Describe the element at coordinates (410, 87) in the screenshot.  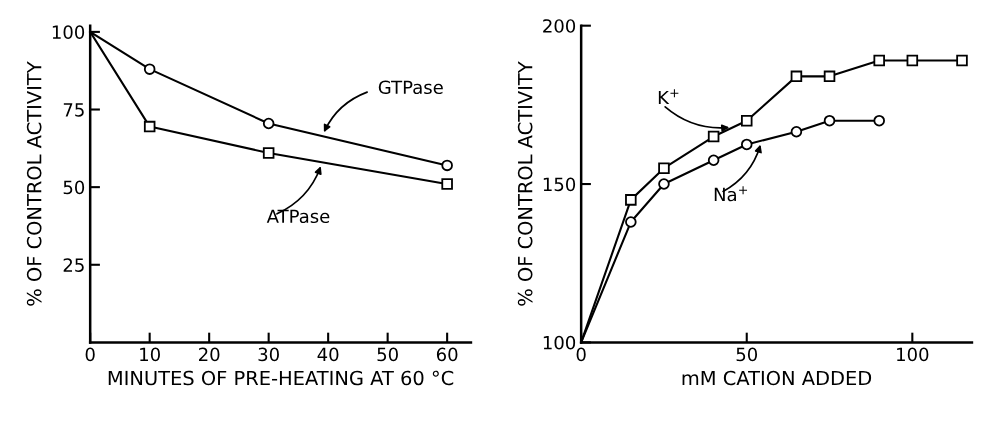
I see `text: GTPase` at that location.